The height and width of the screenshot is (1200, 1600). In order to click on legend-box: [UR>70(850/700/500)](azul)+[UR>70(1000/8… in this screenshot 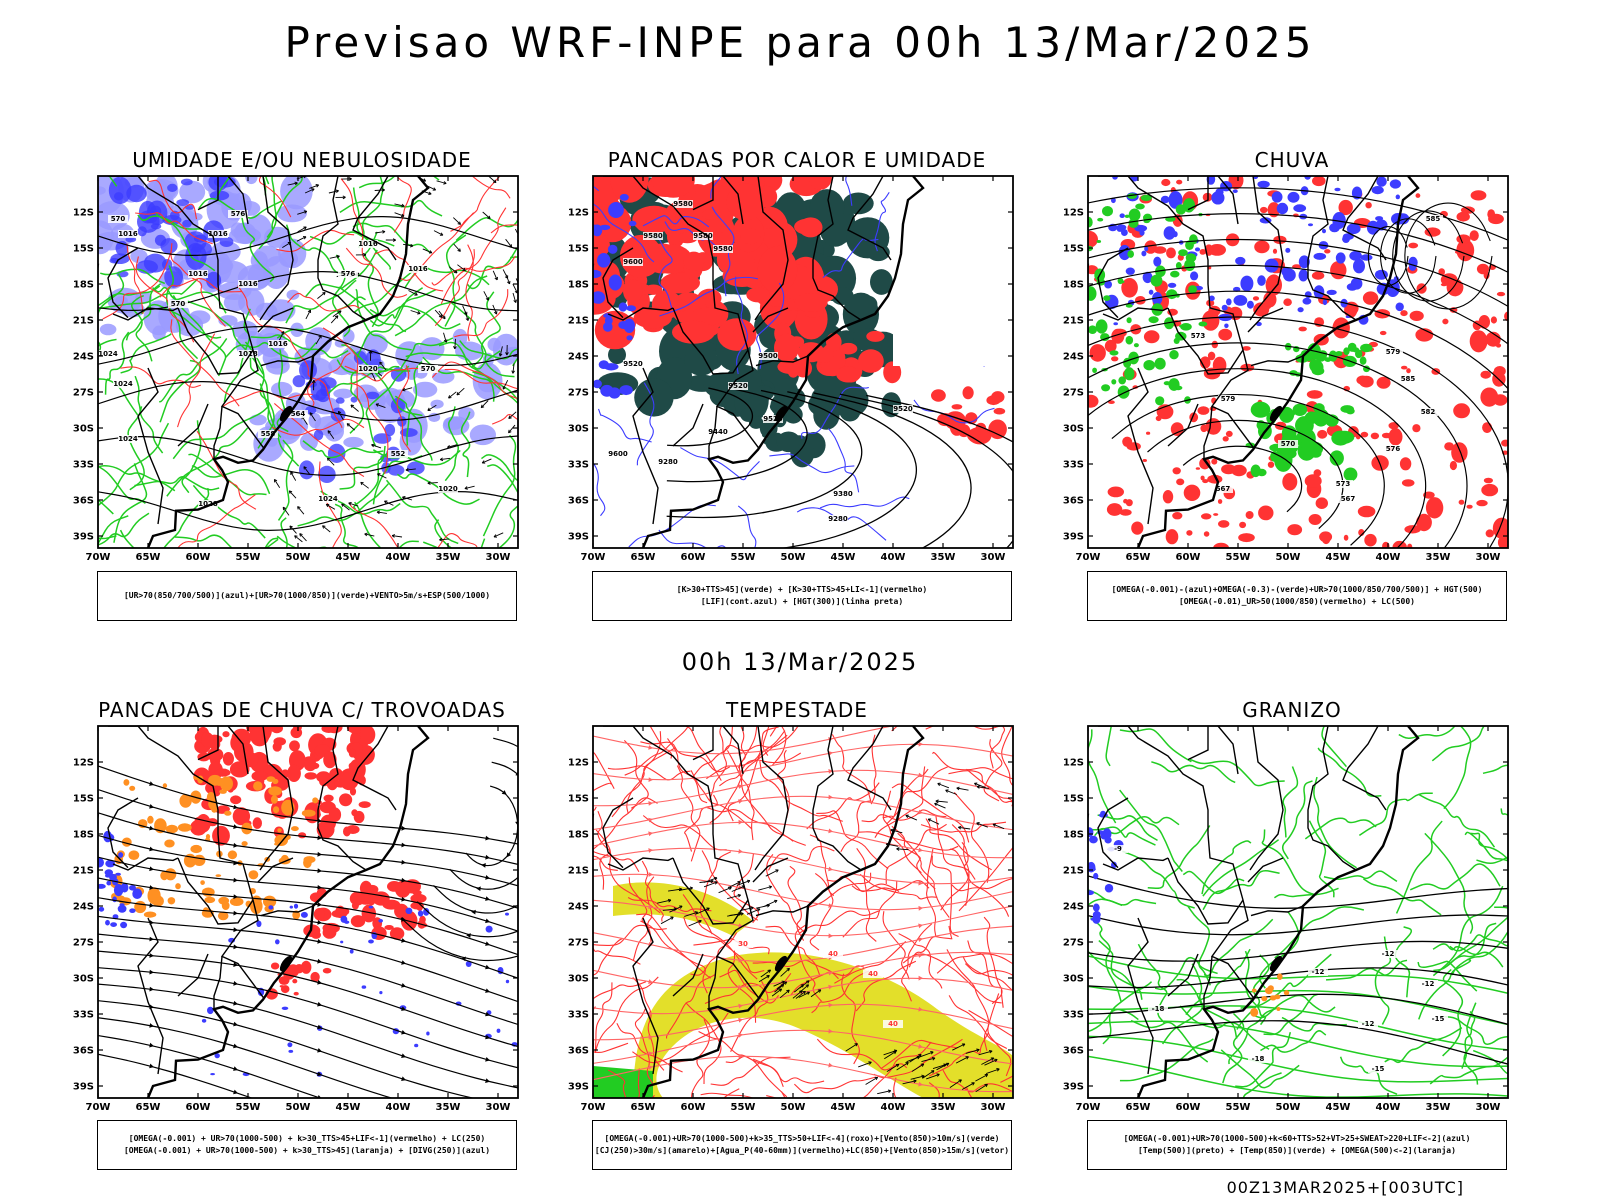, I will do `click(307, 596)`.